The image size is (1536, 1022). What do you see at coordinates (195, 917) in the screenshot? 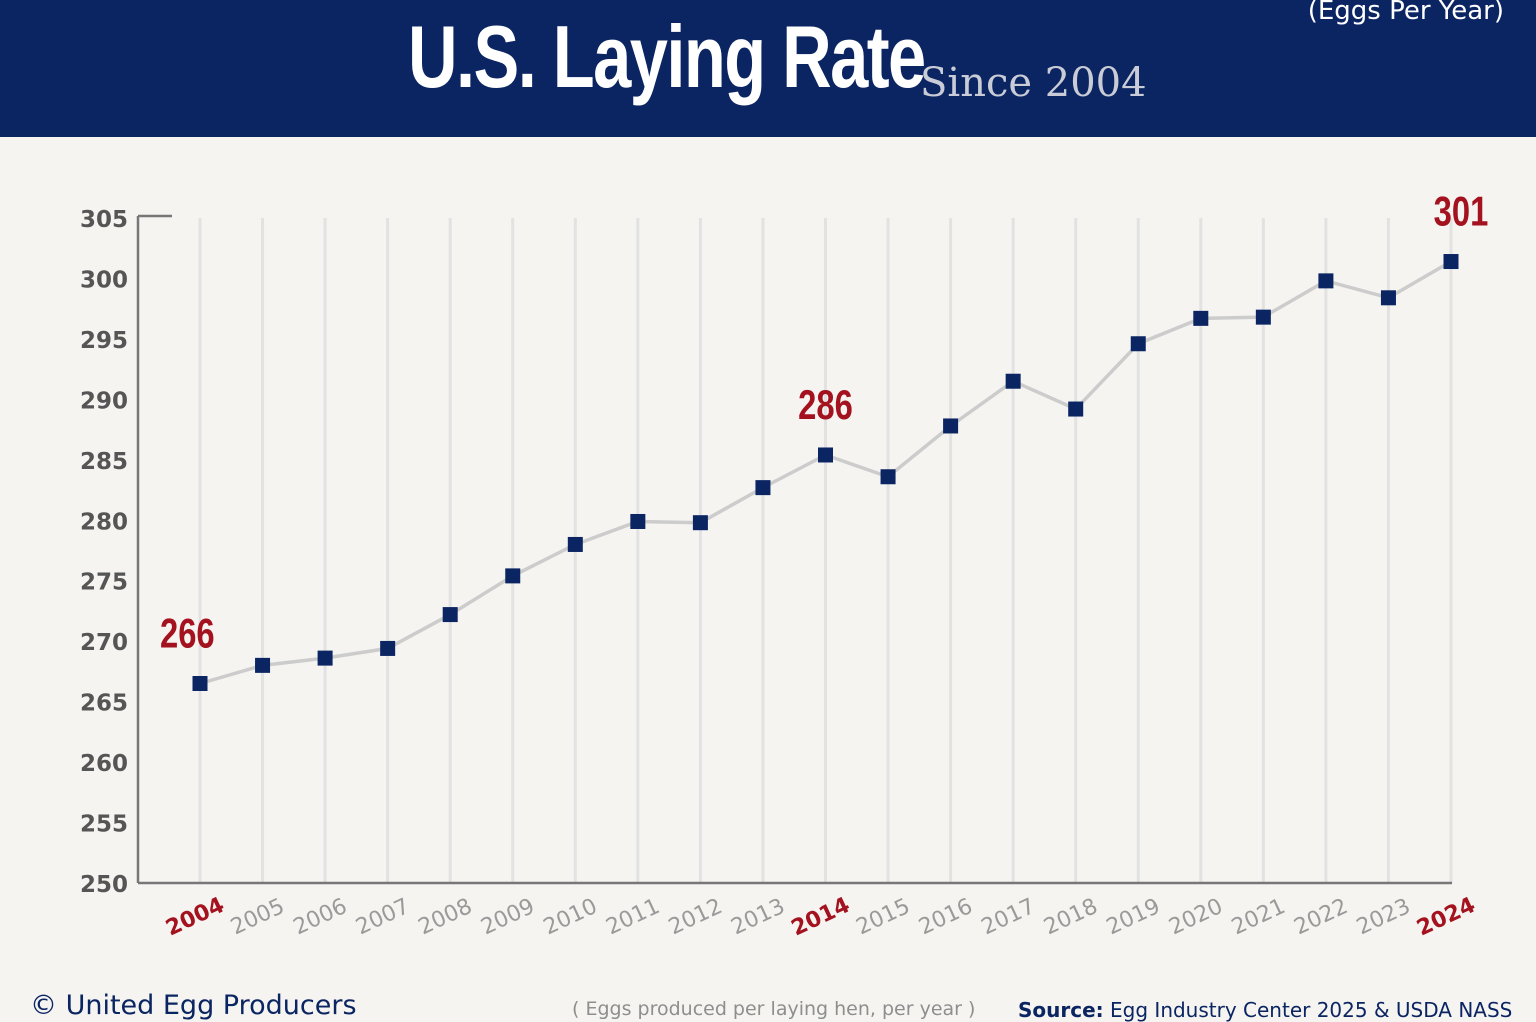
I see `x-tick-label-2004: 2004` at bounding box center [195, 917].